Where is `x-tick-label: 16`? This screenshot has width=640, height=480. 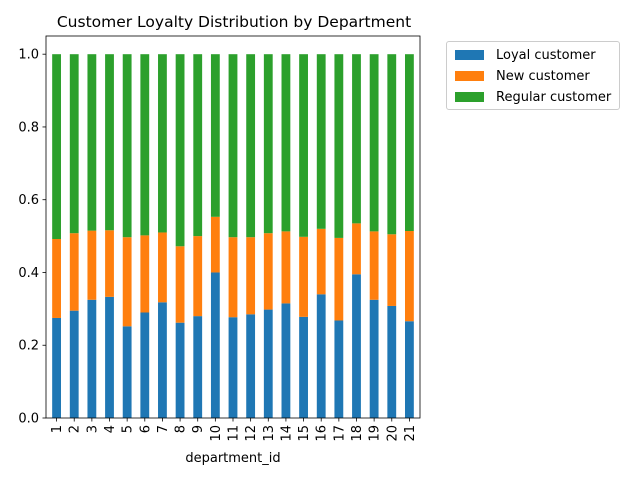
x-tick-label: 16 is located at coordinates (322, 433).